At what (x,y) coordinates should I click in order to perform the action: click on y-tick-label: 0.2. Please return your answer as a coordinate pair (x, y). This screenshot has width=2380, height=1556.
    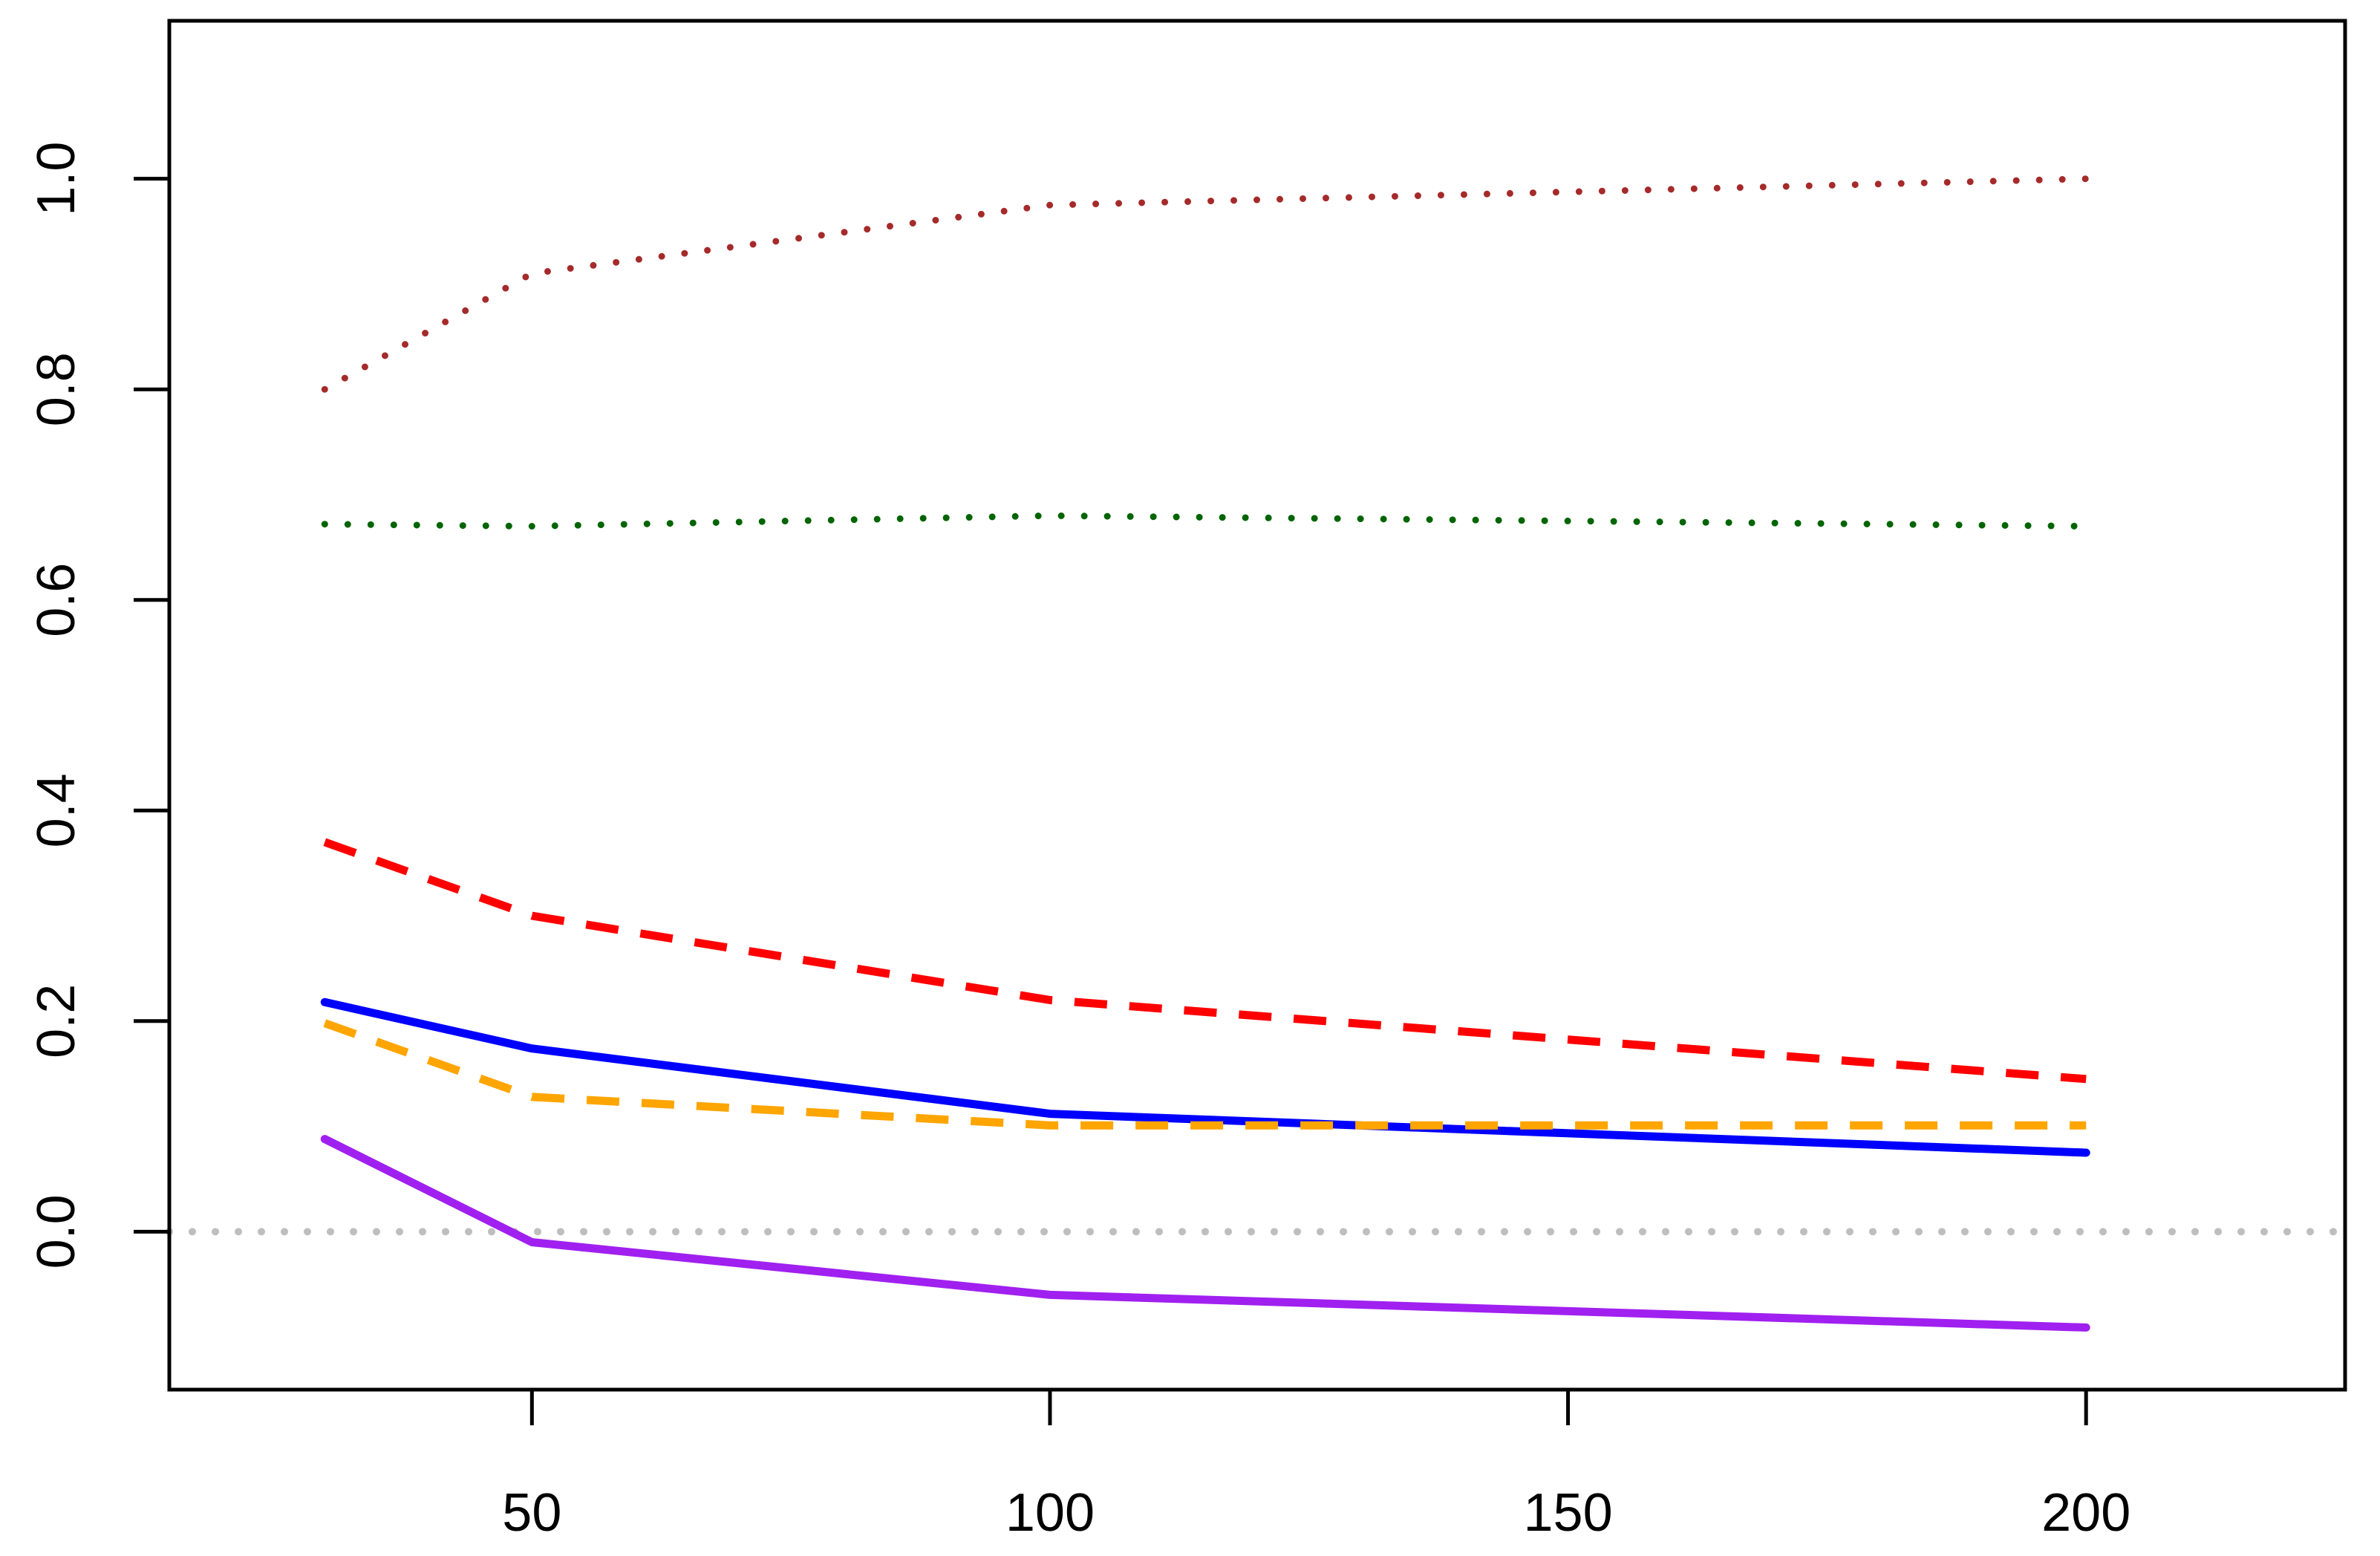
    Looking at the image, I should click on (57, 1021).